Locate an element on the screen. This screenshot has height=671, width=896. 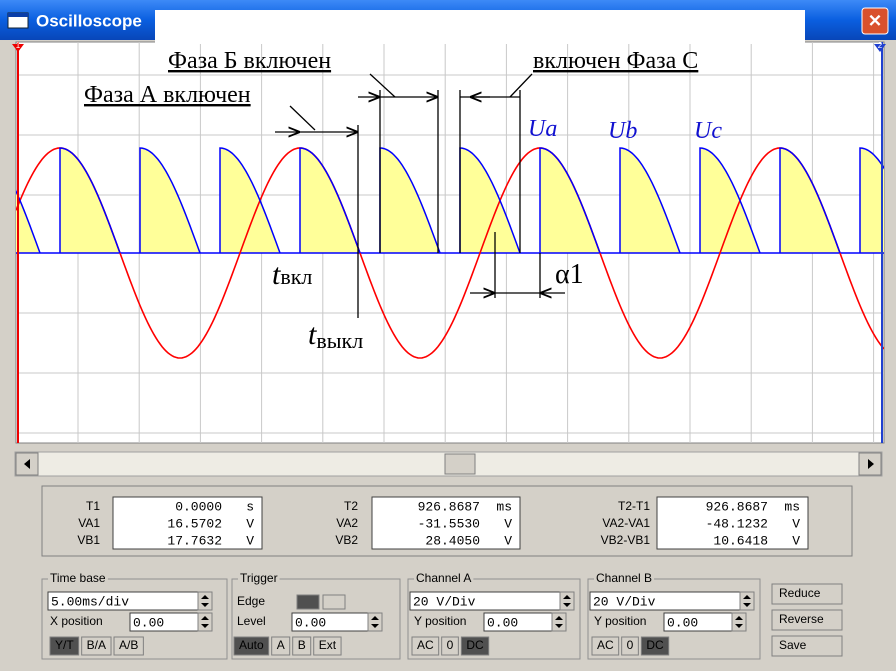
toggle-label: A is located at coordinates (281, 645).